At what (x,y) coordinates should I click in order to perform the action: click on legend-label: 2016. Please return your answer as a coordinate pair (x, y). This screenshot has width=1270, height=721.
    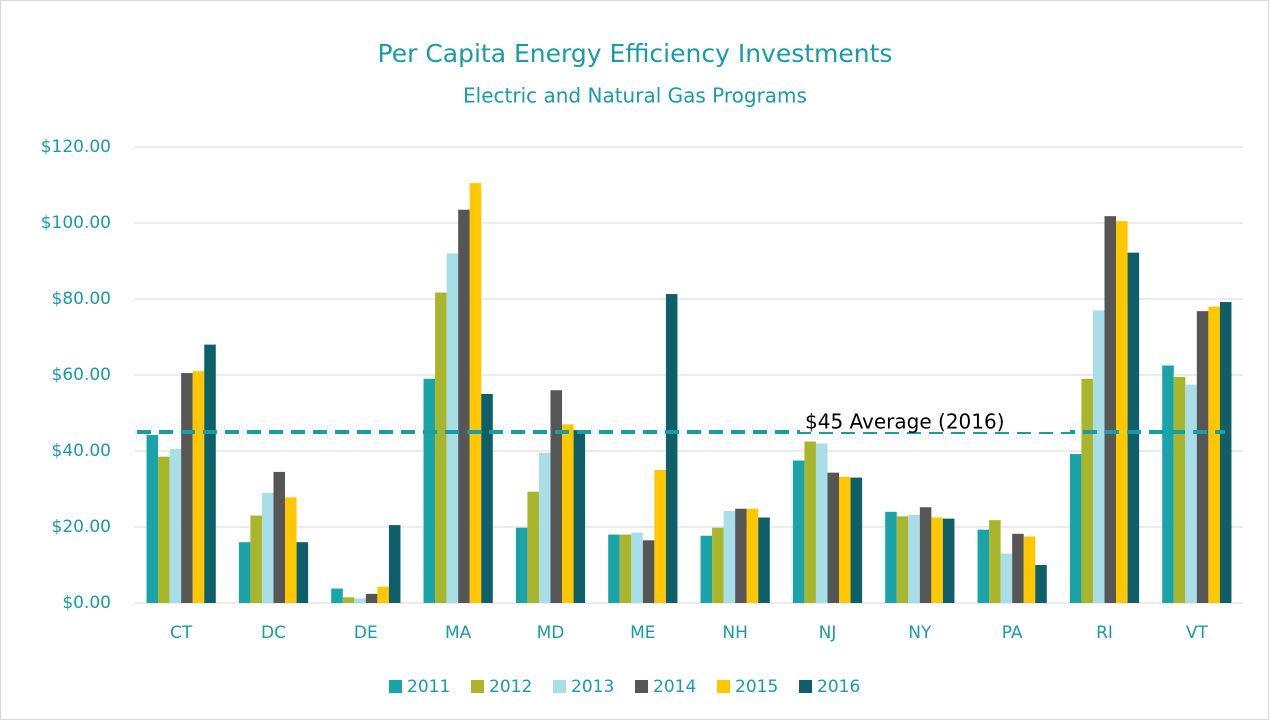
    Looking at the image, I should click on (838, 687).